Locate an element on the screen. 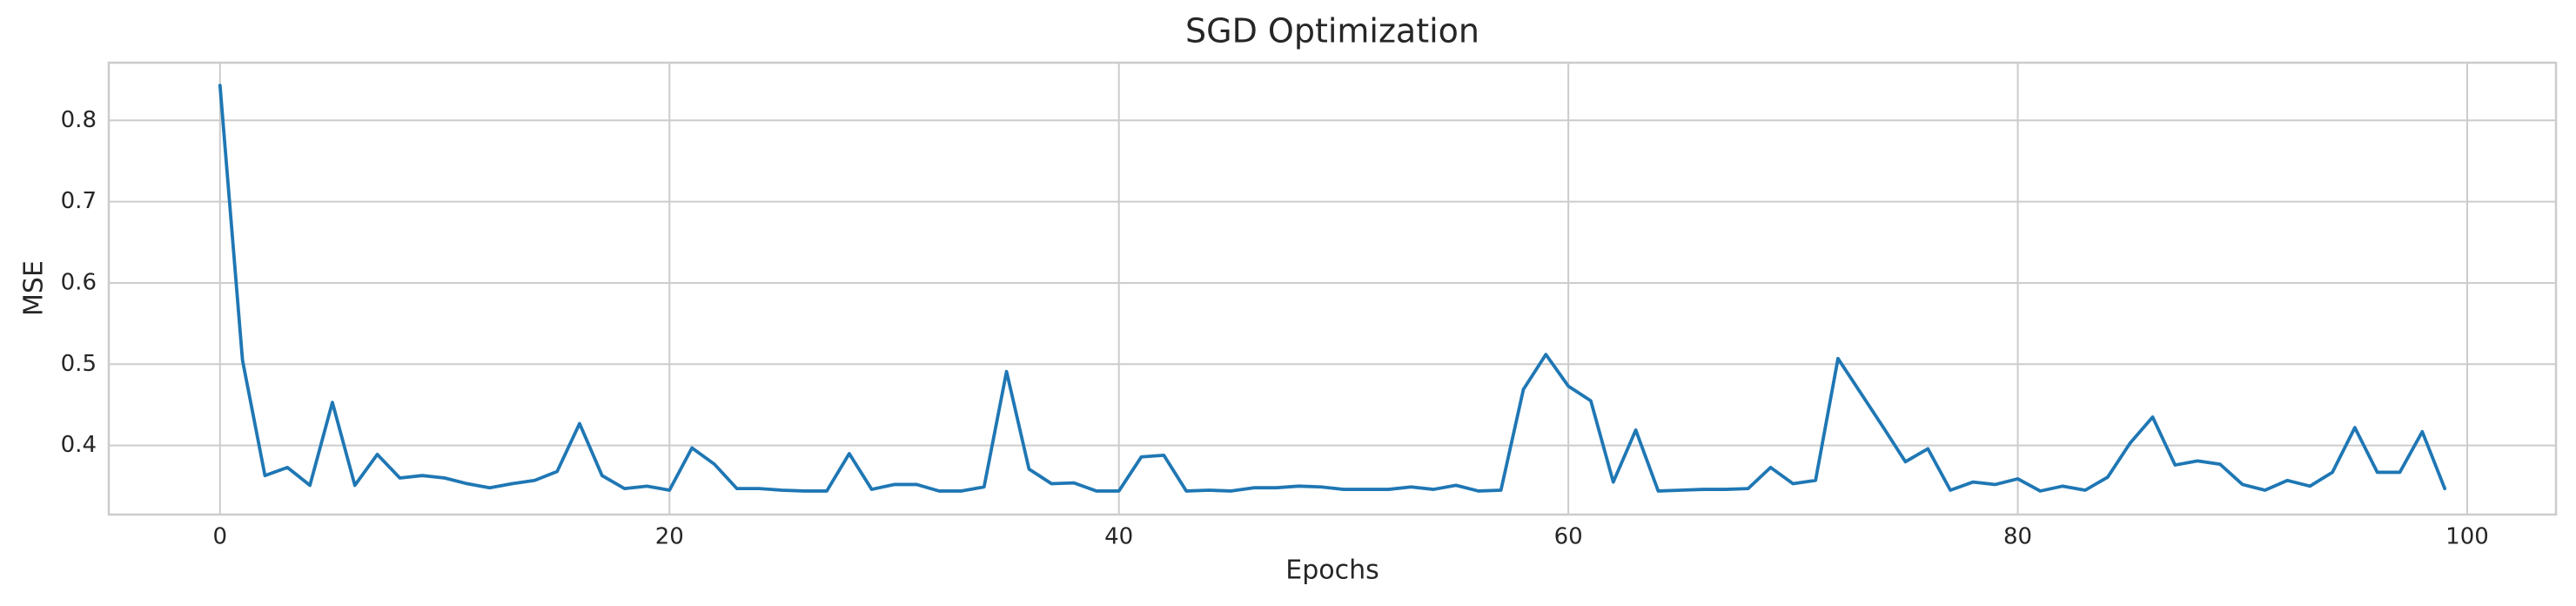  y-axis-label: MSE is located at coordinates (34, 288).